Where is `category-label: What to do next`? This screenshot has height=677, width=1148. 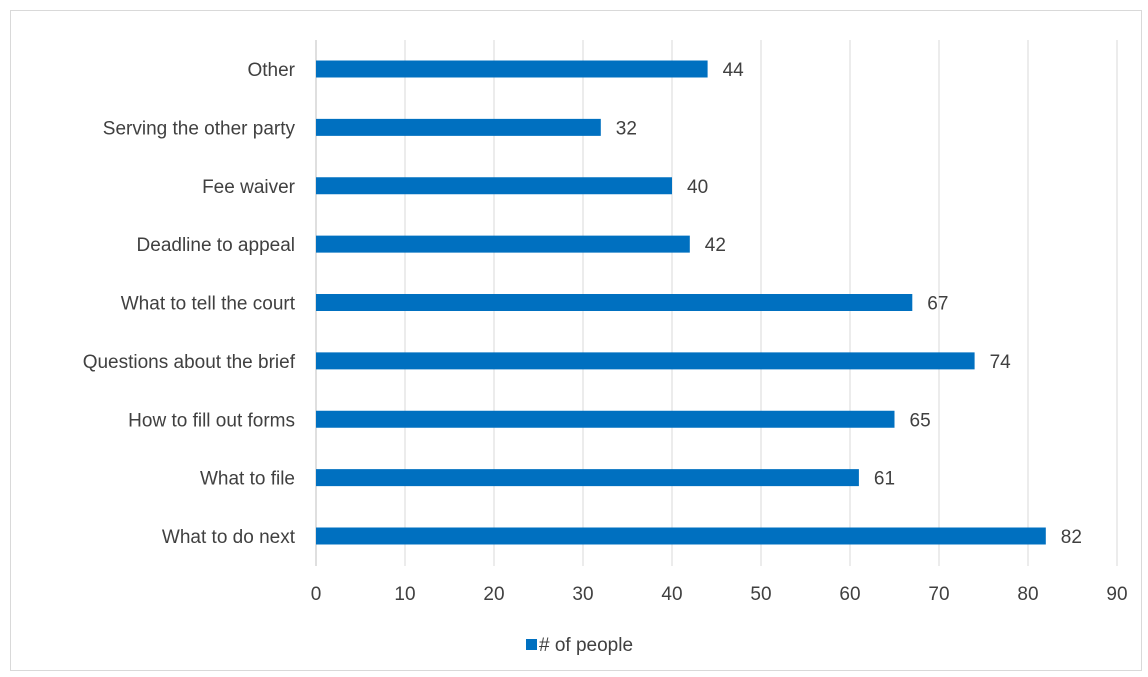 category-label: What to do next is located at coordinates (229, 537).